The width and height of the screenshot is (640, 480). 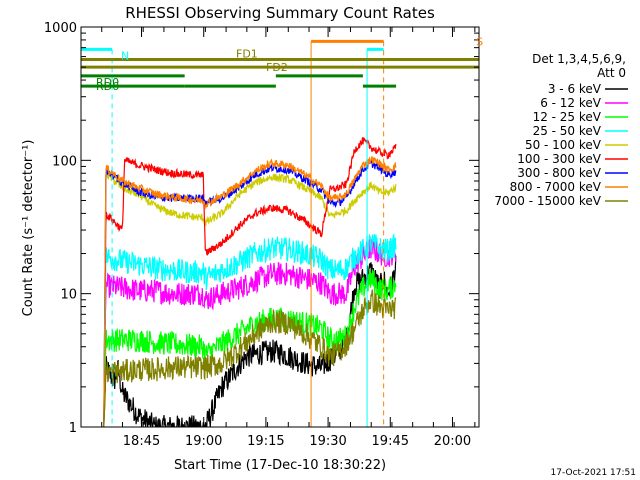 I want to click on x-tick-label: 19:00, so click(x=203, y=441).